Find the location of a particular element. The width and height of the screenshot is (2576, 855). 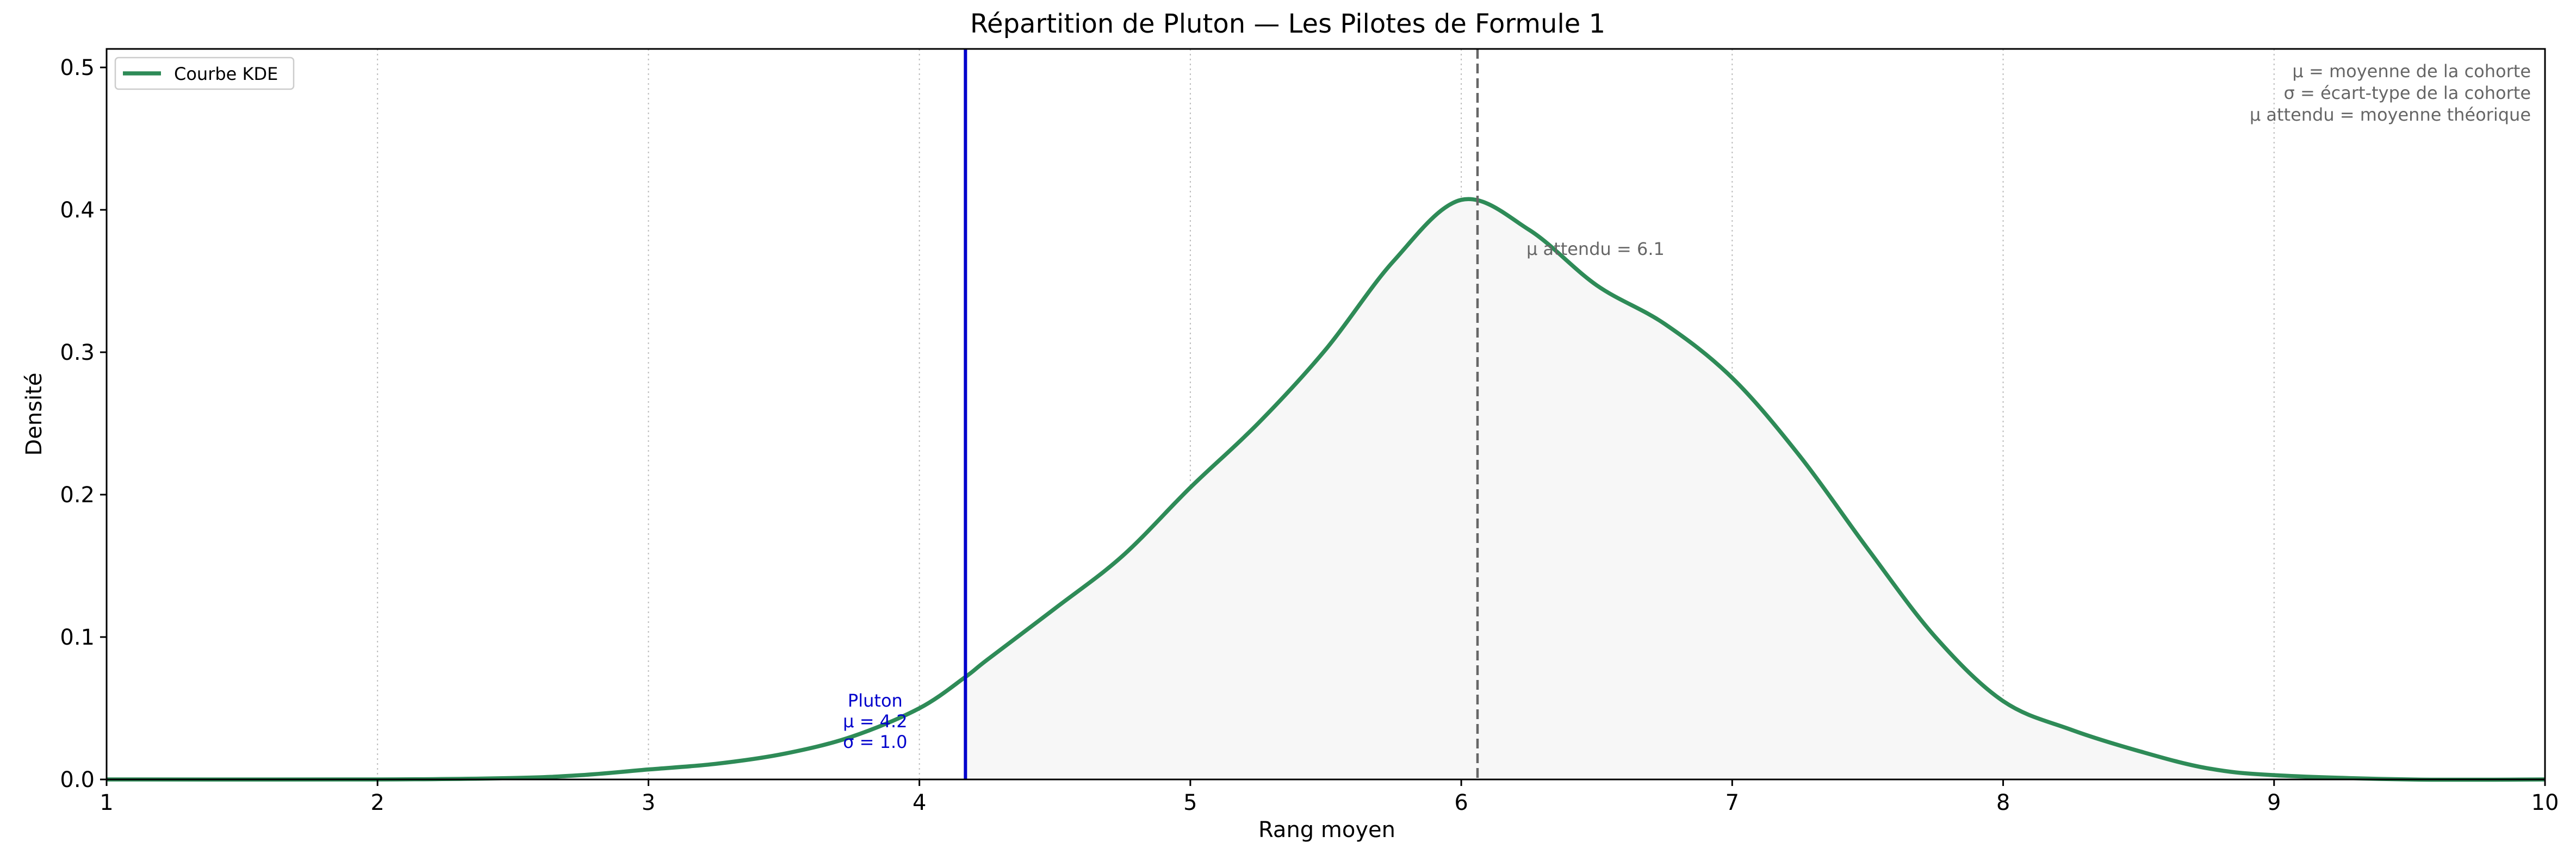

pluton-label-std: σ = 1.0 is located at coordinates (875, 742).